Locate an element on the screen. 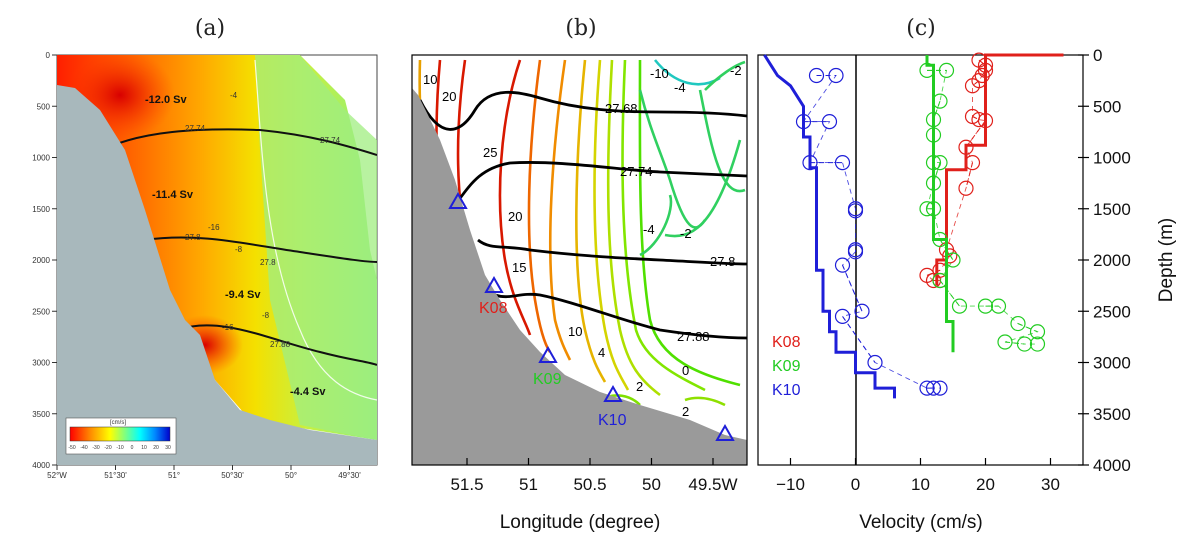  c-ytick-label: 0 is located at coordinates (1097, 55).